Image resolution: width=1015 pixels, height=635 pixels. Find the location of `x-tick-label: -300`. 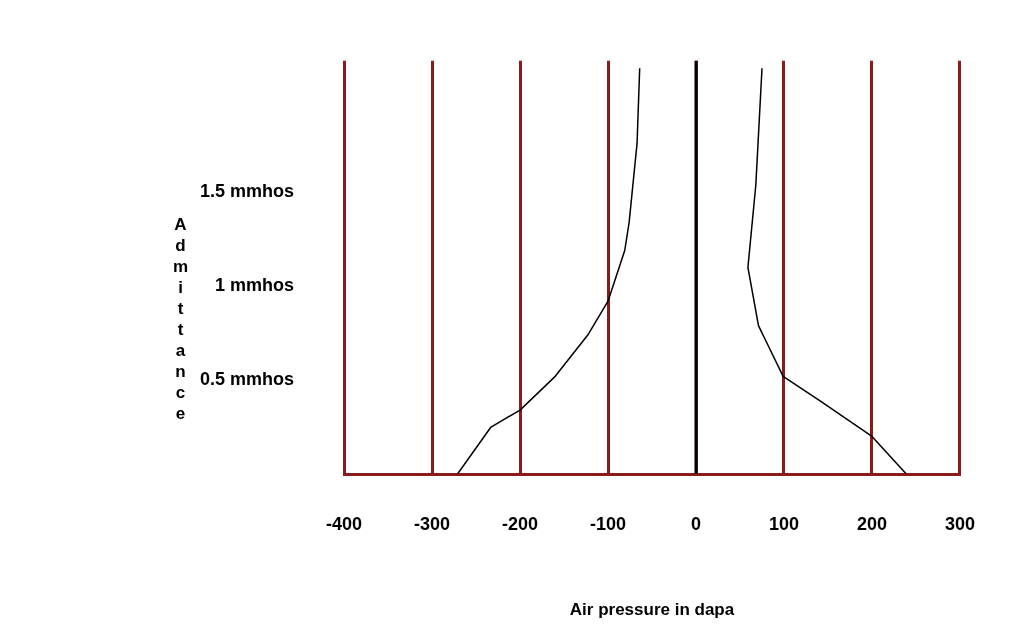

x-tick-label: -300 is located at coordinates (432, 523).